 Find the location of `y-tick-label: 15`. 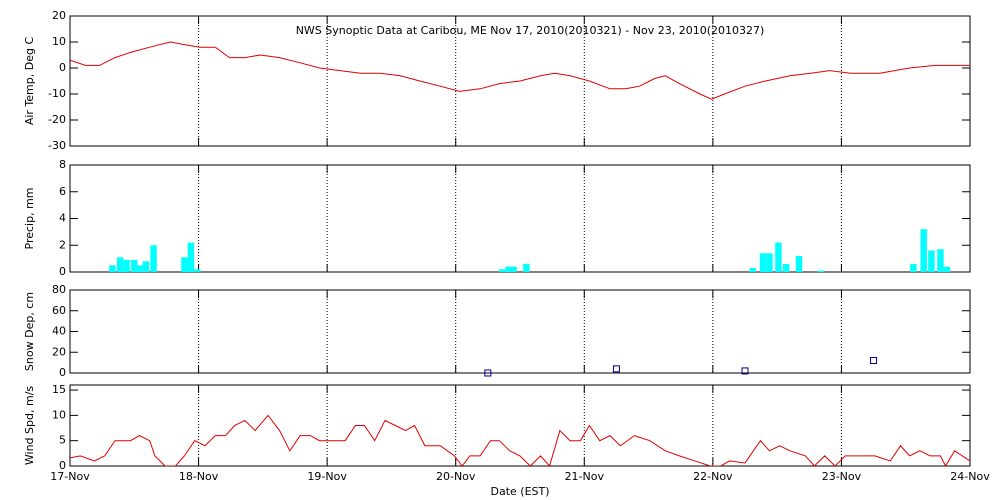

y-tick-label: 15 is located at coordinates (59, 389).